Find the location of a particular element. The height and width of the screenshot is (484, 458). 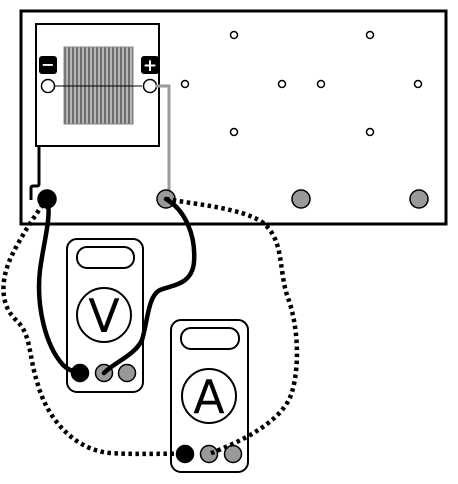

positive-terminal-badge is located at coordinates (150, 65).